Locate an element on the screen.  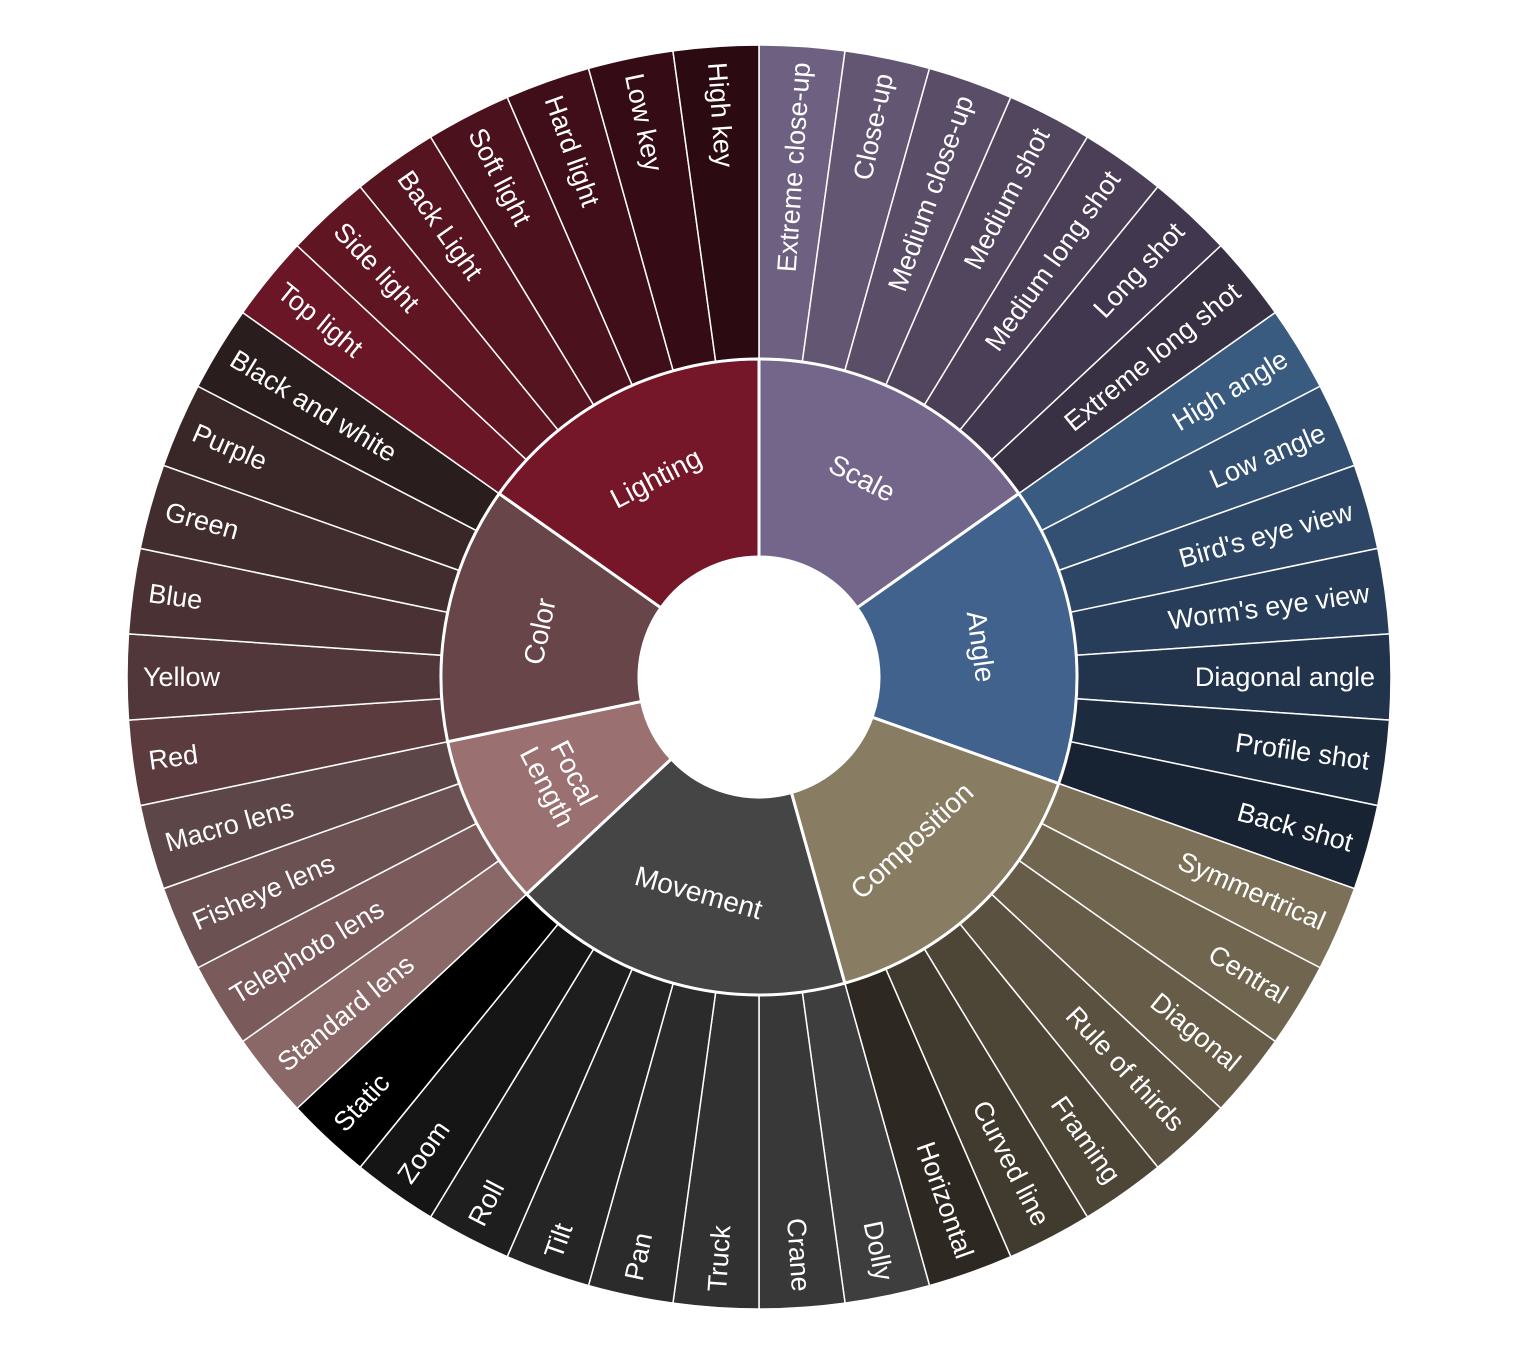
label-truck: Truck is located at coordinates (719, 1258).